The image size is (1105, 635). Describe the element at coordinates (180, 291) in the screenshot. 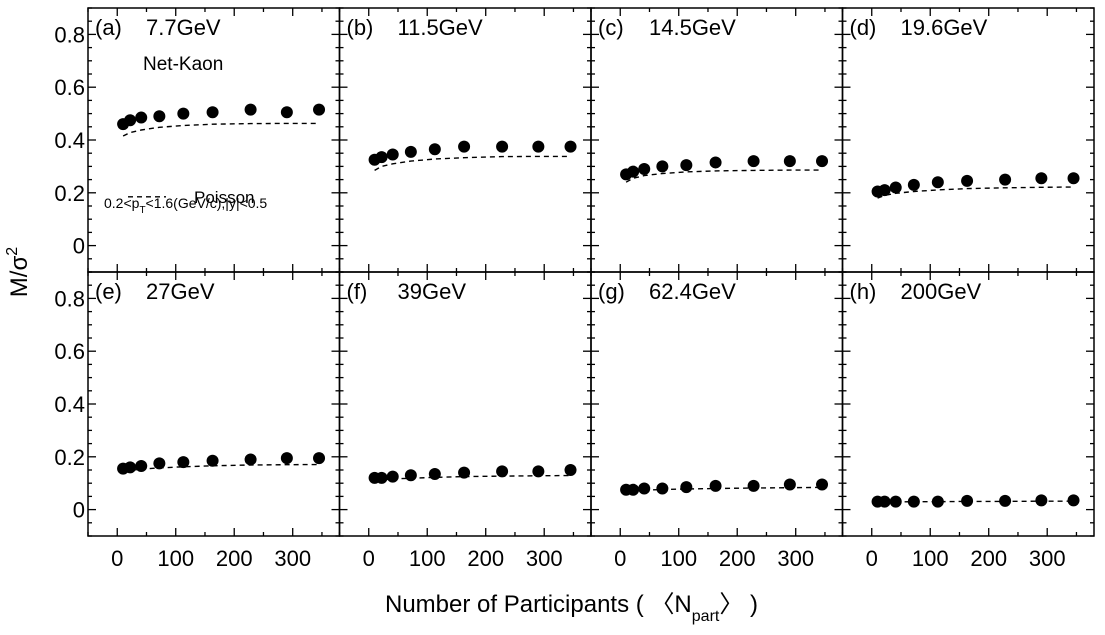

I see `panel-energy: 27GeV` at that location.